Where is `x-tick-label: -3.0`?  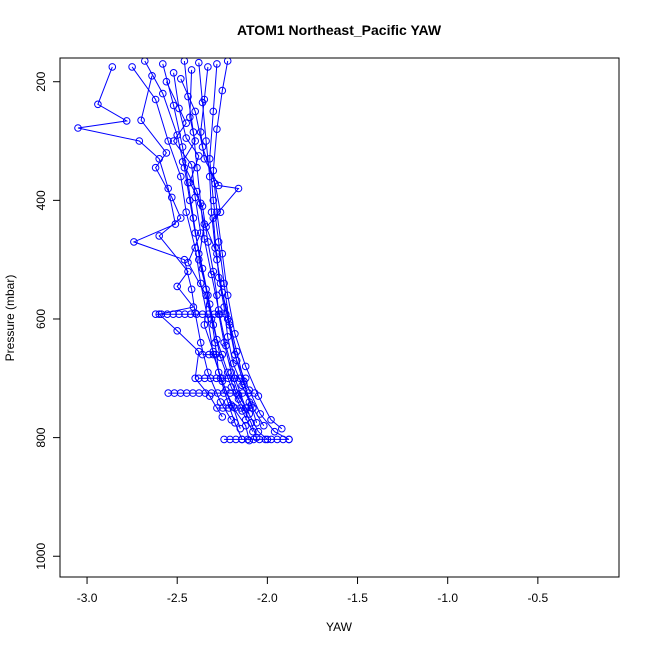 x-tick-label: -3.0 is located at coordinates (87, 598).